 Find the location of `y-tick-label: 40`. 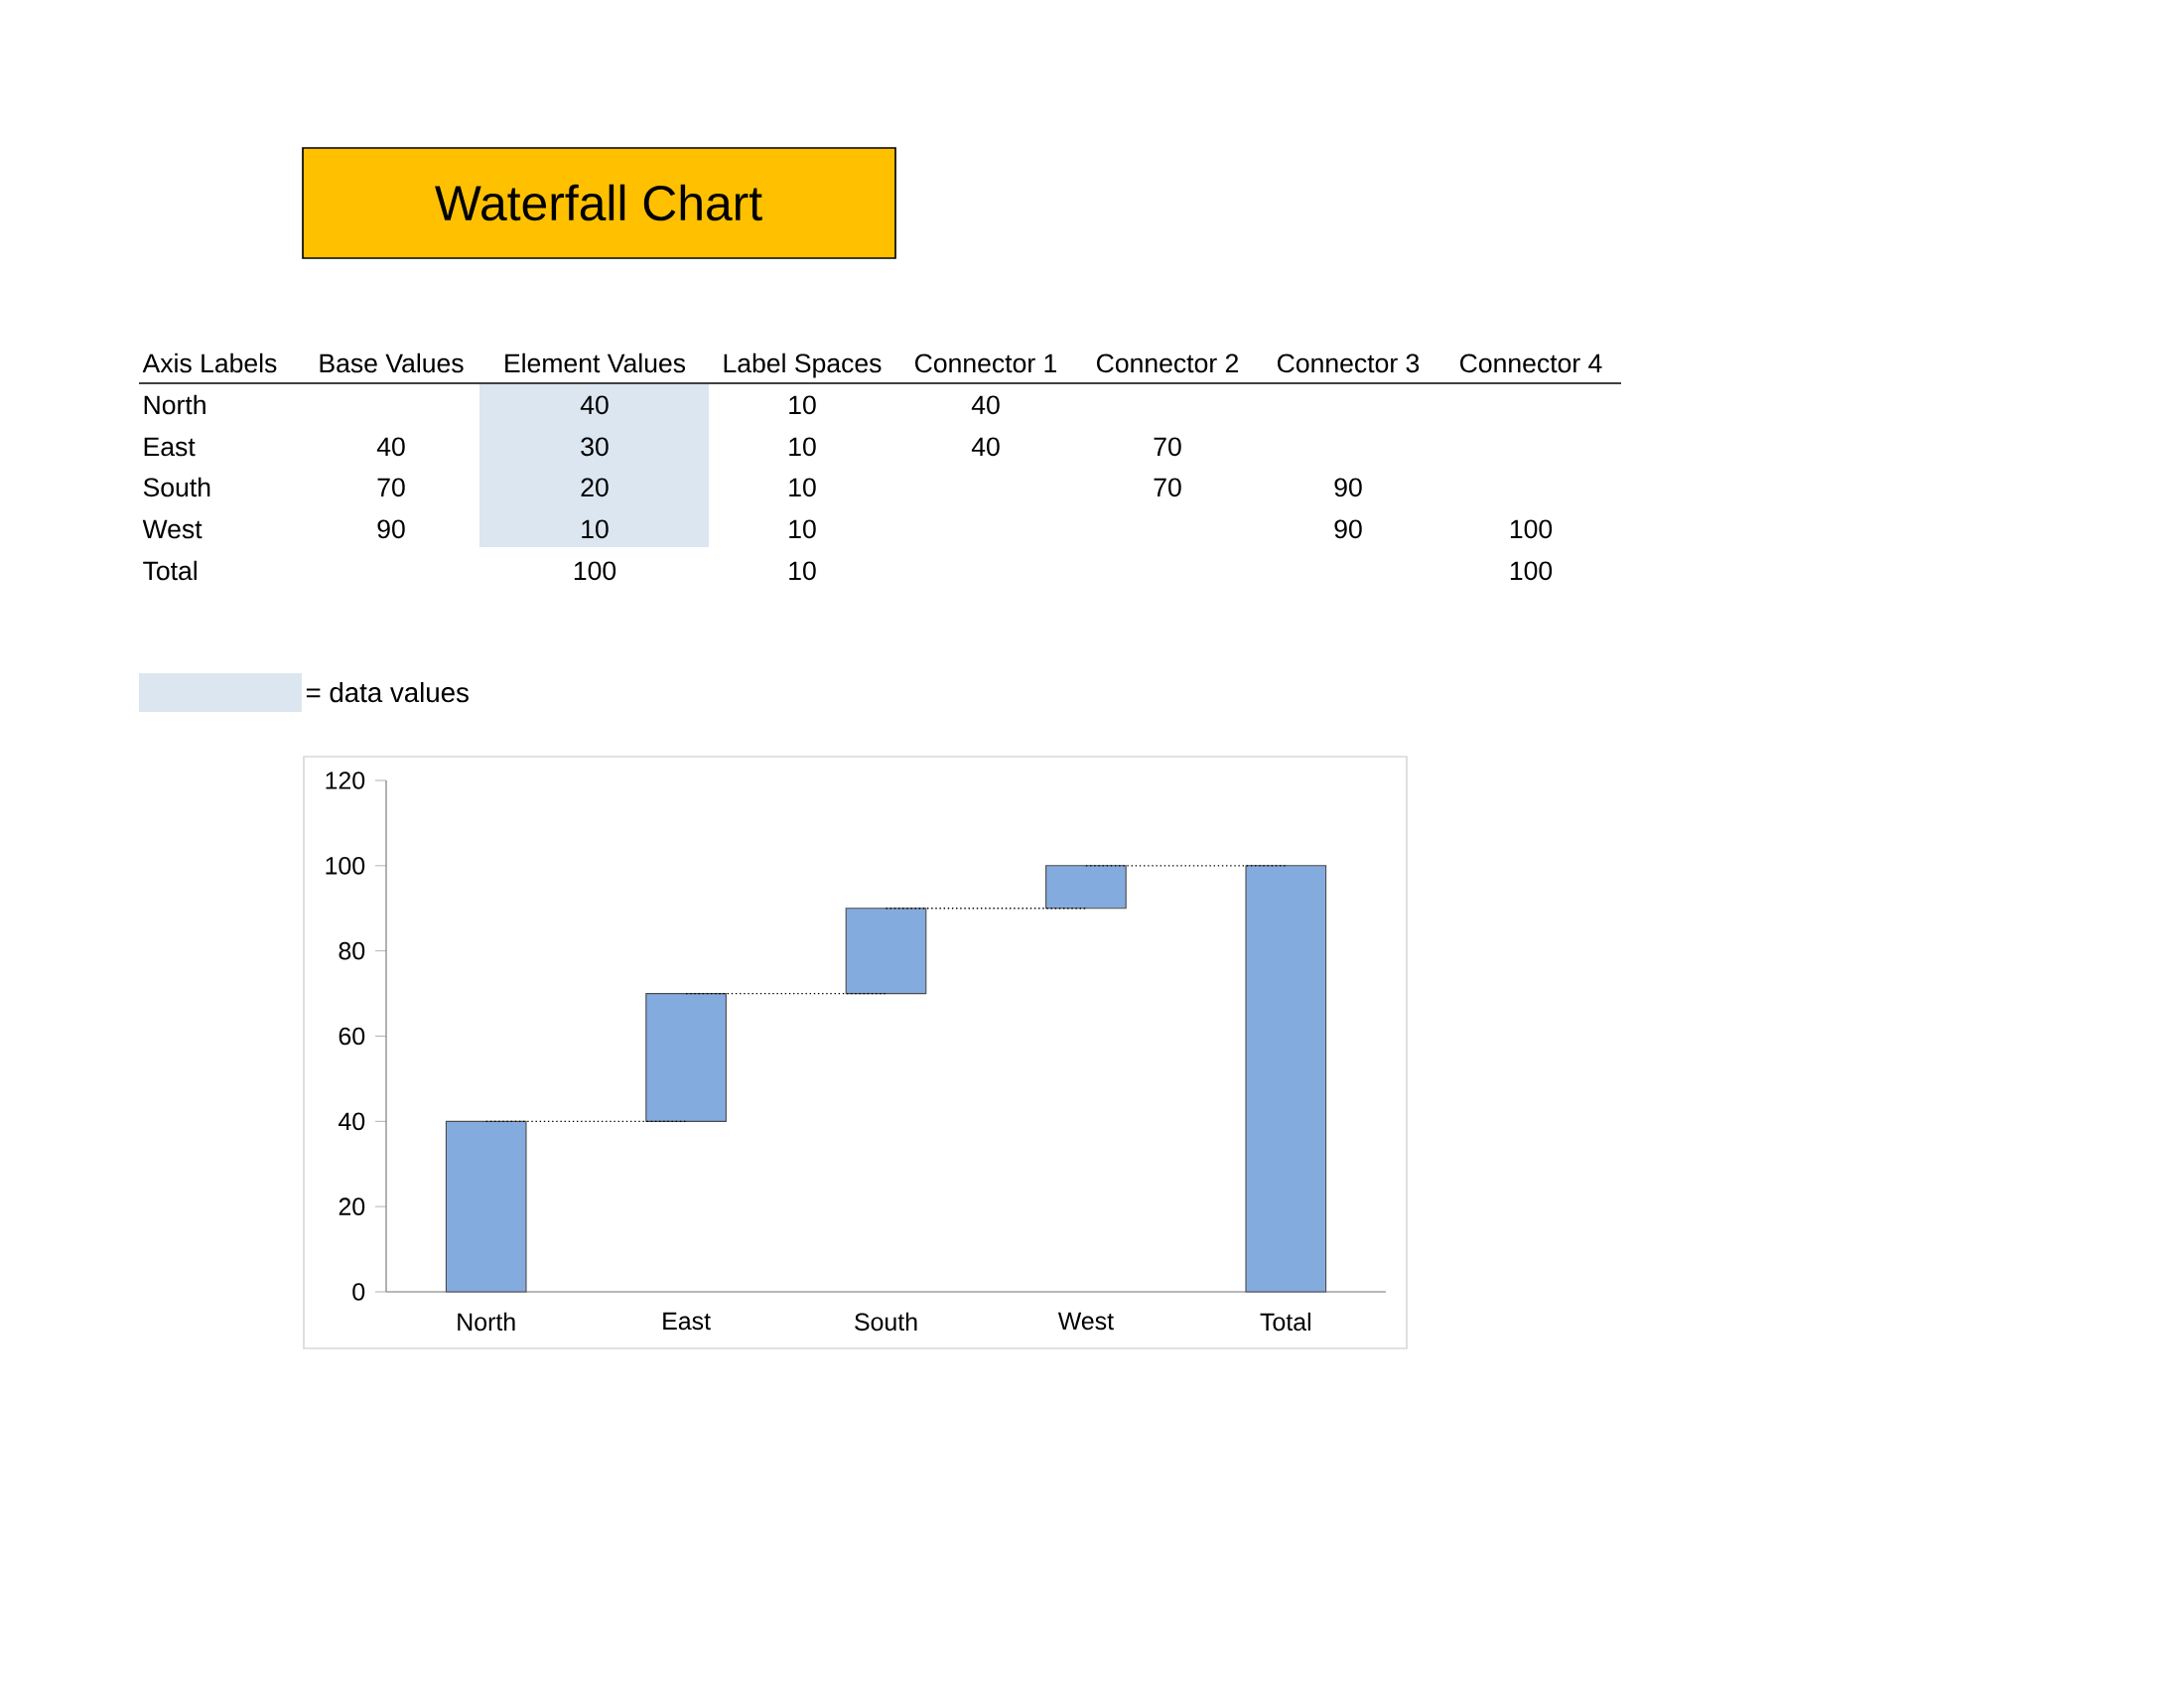

y-tick-label: 40 is located at coordinates (352, 1121).